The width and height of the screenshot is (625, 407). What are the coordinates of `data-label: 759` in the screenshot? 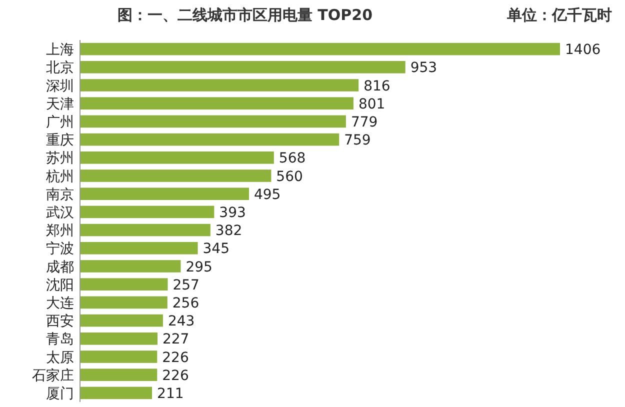 It's located at (357, 140).